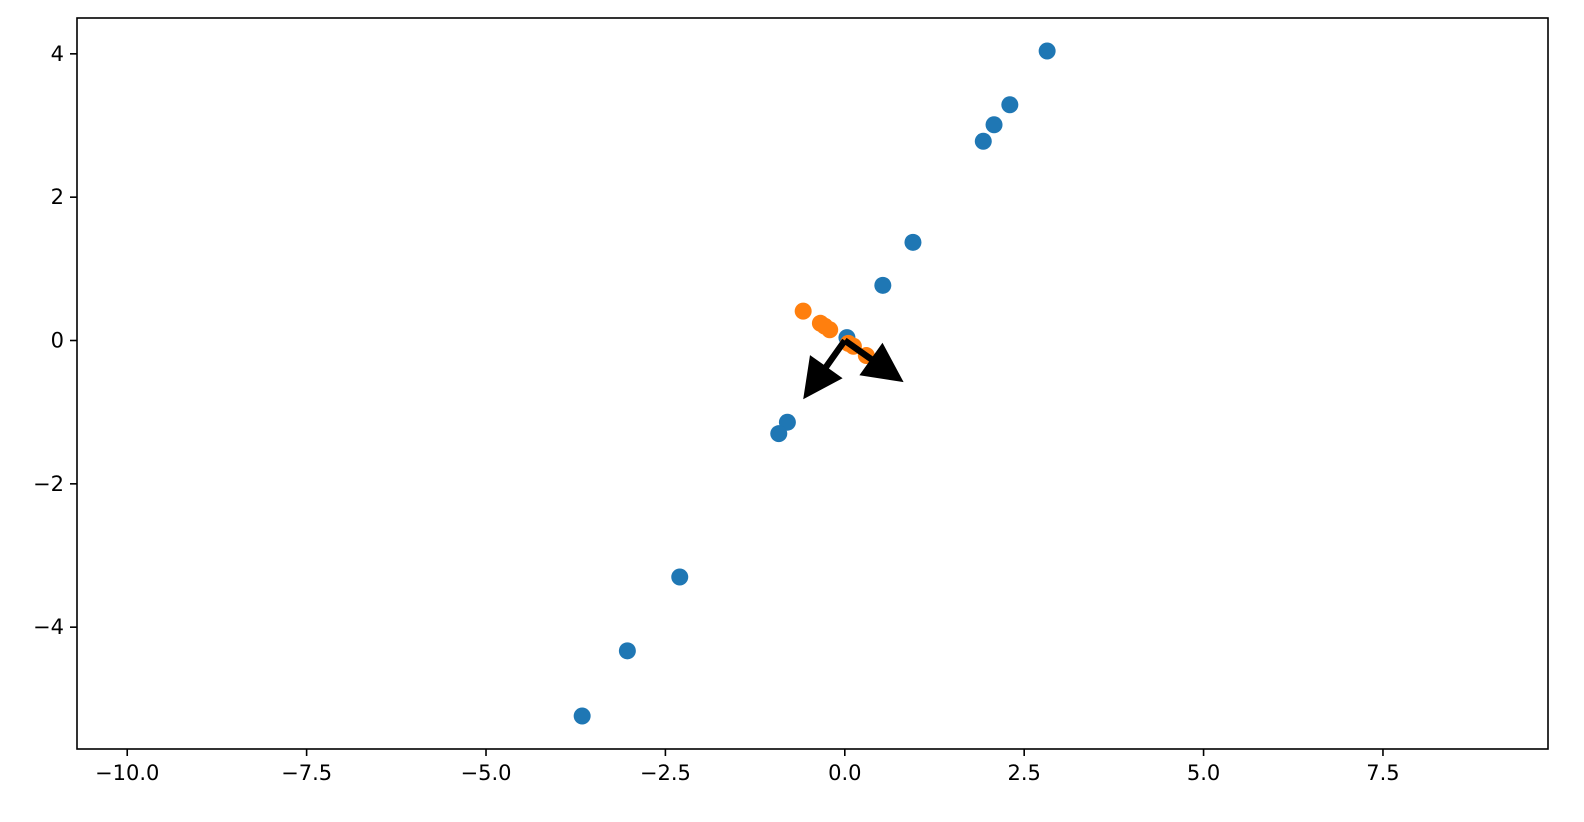 This screenshot has height=822, width=1584. What do you see at coordinates (1382, 773) in the screenshot?
I see `x-tick-label: 7.5` at bounding box center [1382, 773].